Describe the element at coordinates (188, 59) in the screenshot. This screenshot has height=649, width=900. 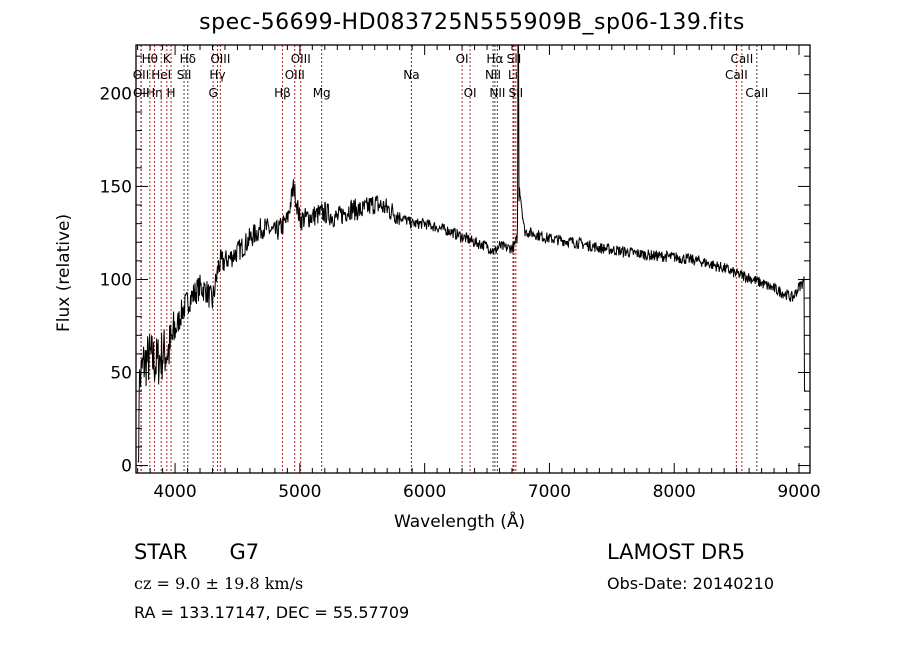
I see `line-marker-label: Hδ` at that location.